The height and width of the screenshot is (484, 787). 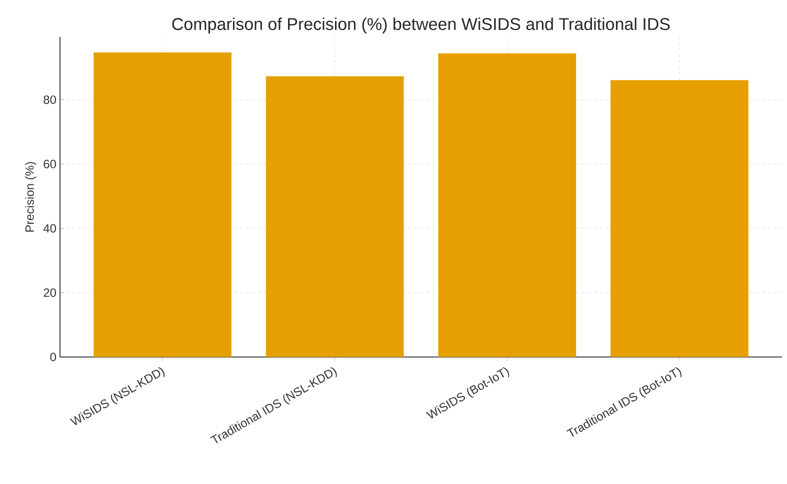 What do you see at coordinates (50, 292) in the screenshot?
I see `y-tick-label: 20` at bounding box center [50, 292].